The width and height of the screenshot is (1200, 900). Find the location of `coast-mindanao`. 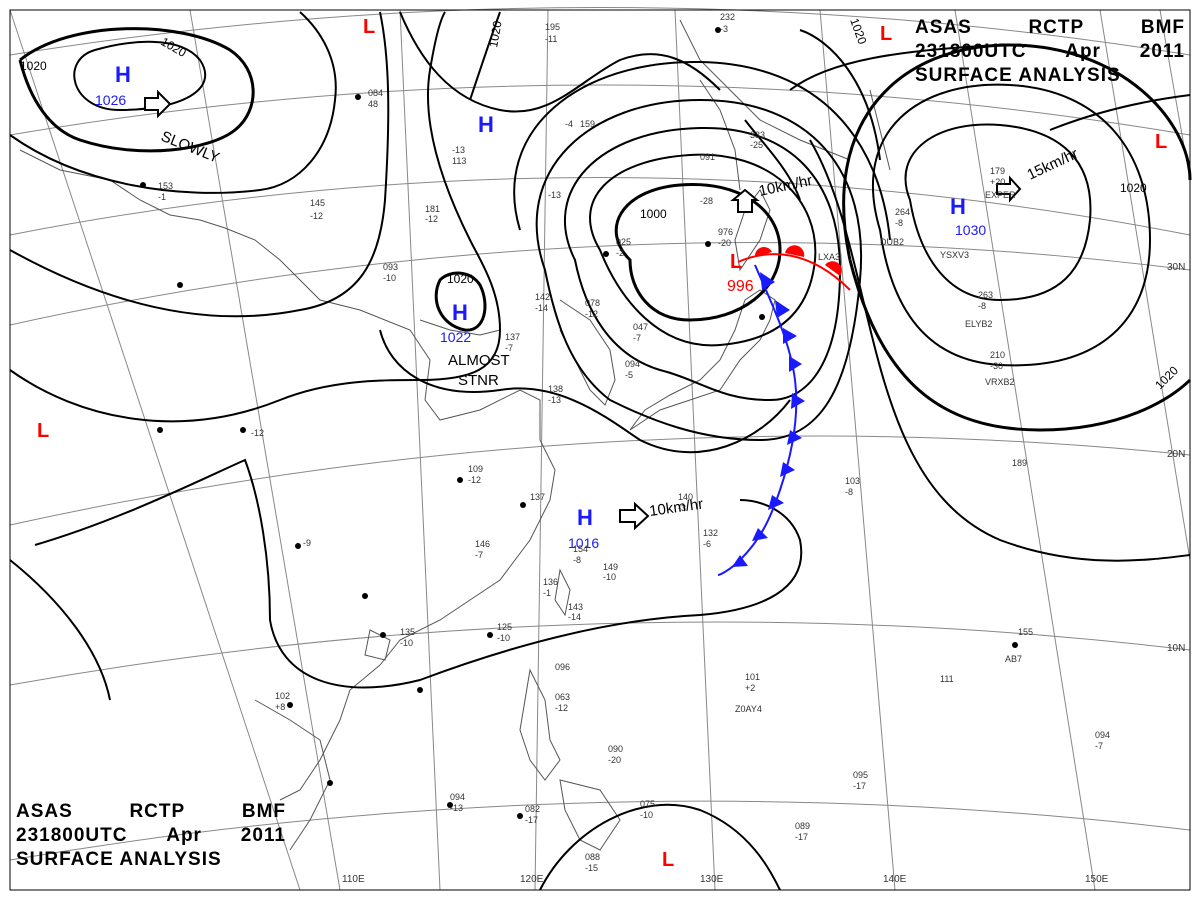

coast-mindanao is located at coordinates (590, 815).